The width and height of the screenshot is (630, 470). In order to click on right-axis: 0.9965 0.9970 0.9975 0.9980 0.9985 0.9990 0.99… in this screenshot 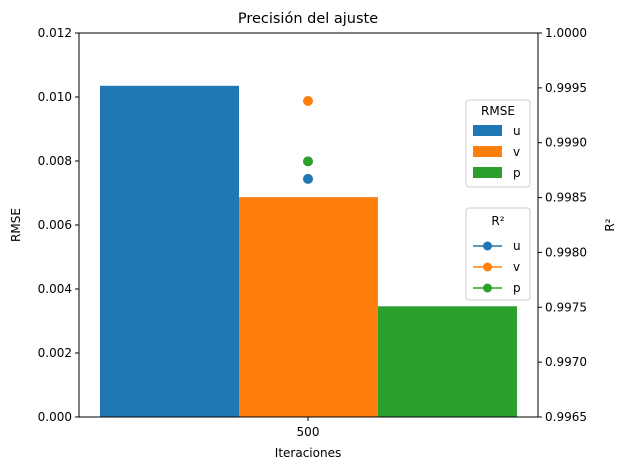, I will do `click(562, 225)`.